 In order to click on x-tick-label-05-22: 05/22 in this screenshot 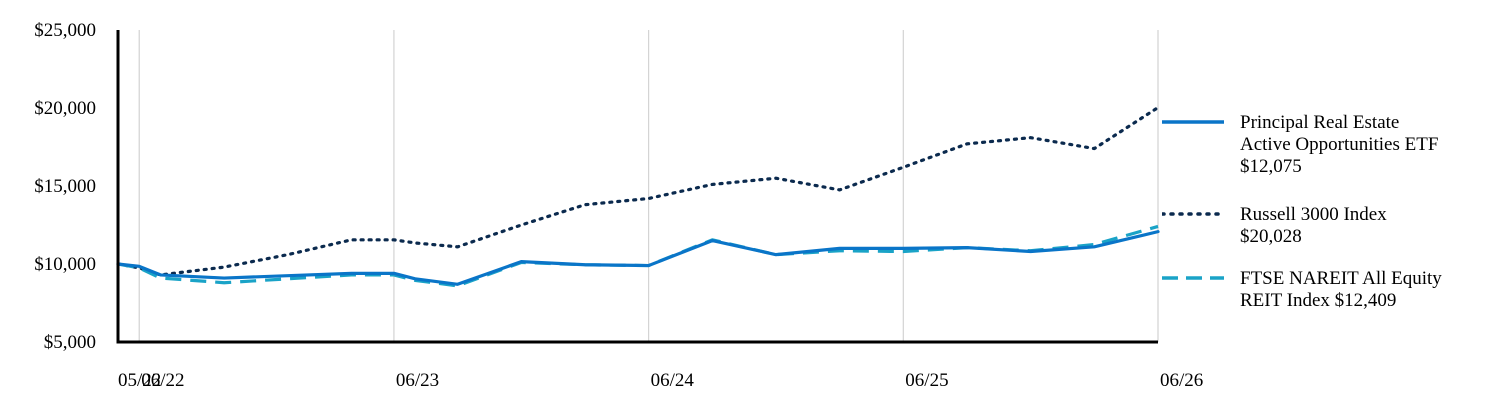, I will do `click(139, 380)`.